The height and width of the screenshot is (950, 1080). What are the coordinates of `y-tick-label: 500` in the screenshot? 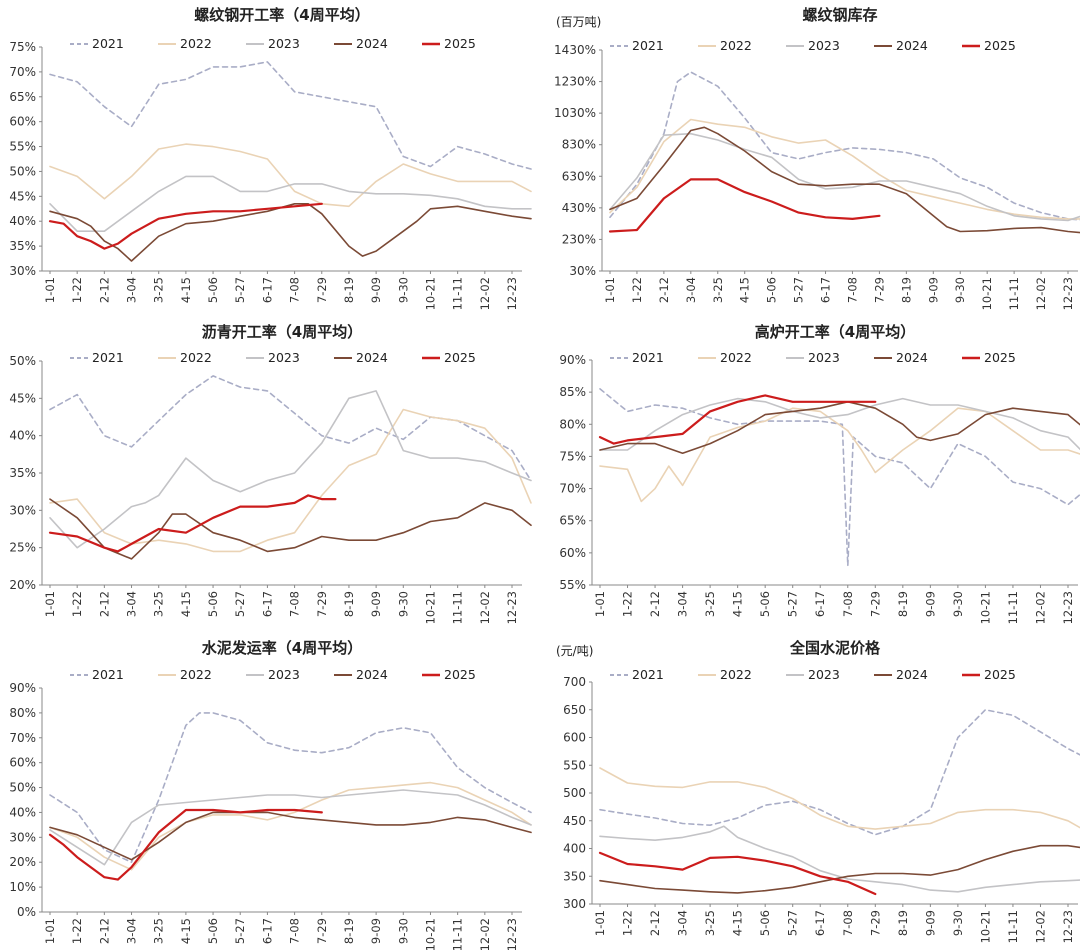 It's located at (574, 793).